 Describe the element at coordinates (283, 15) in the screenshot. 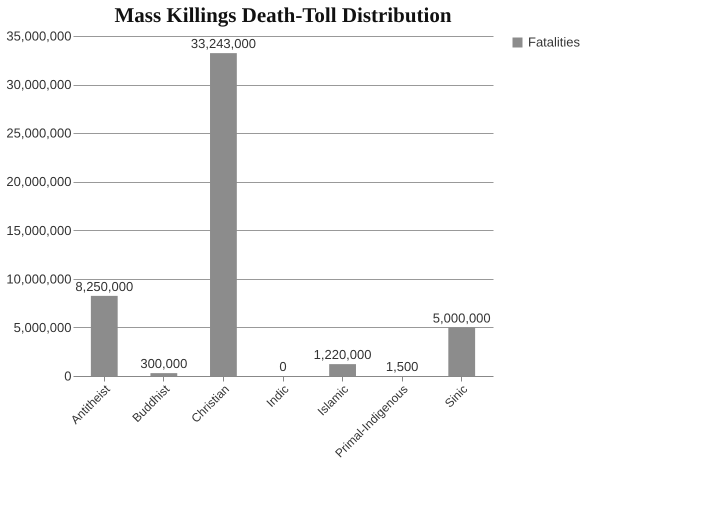

I see `chart-title: Mass Killings Death-Toll Distribution` at that location.